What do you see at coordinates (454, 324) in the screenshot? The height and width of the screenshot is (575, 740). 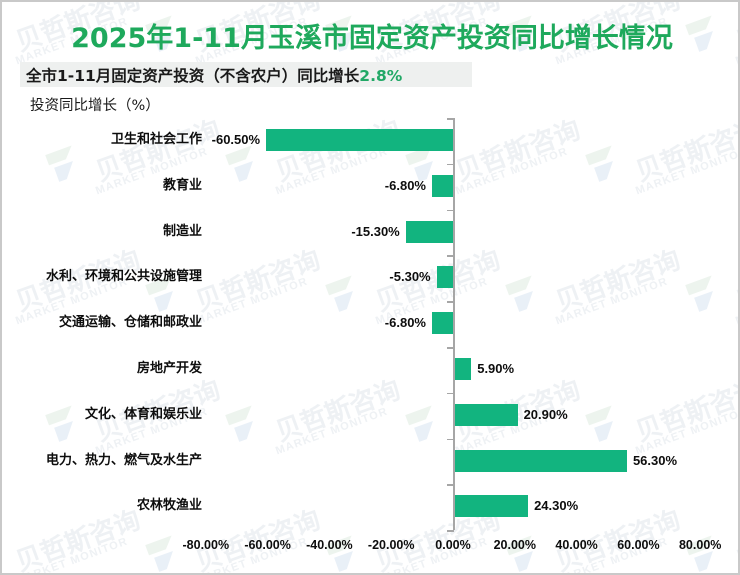 I see `zero-axis-line` at bounding box center [454, 324].